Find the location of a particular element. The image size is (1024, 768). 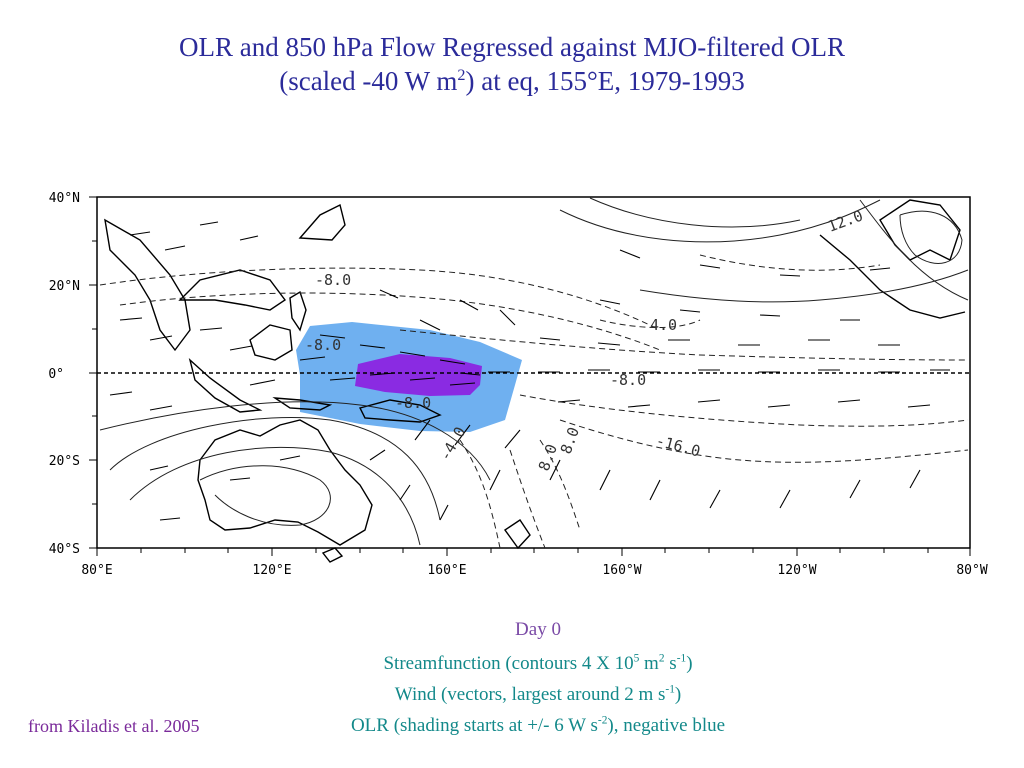

y-tick-label: 0° is located at coordinates (56, 374).